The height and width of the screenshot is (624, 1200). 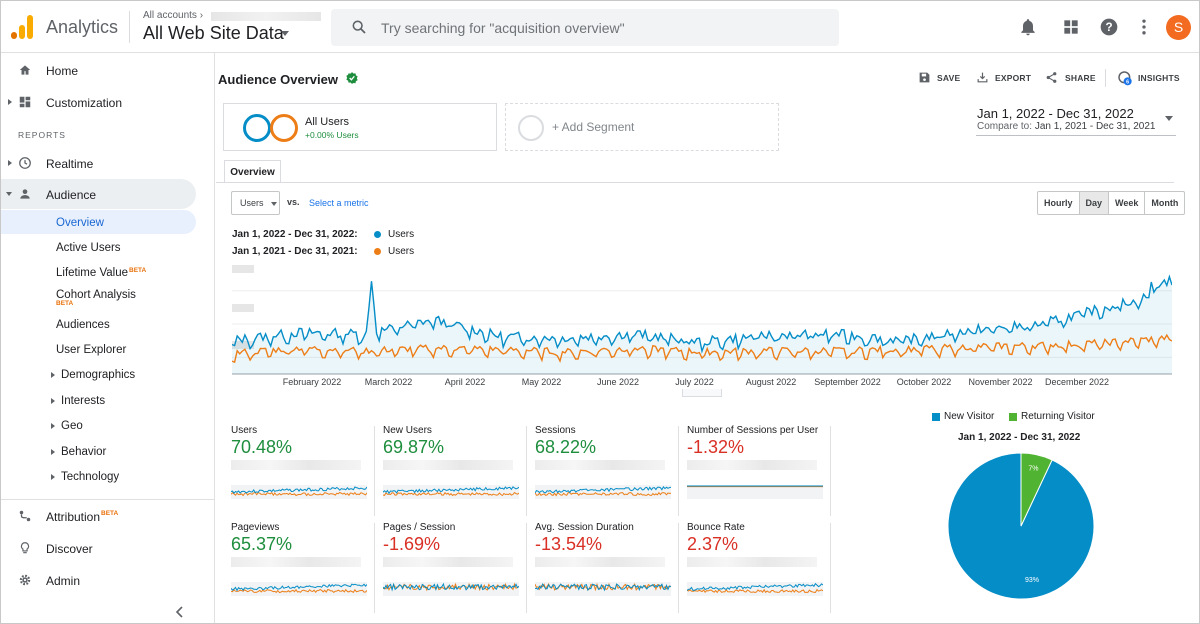 I want to click on more-vert-icon, so click(x=1144, y=27).